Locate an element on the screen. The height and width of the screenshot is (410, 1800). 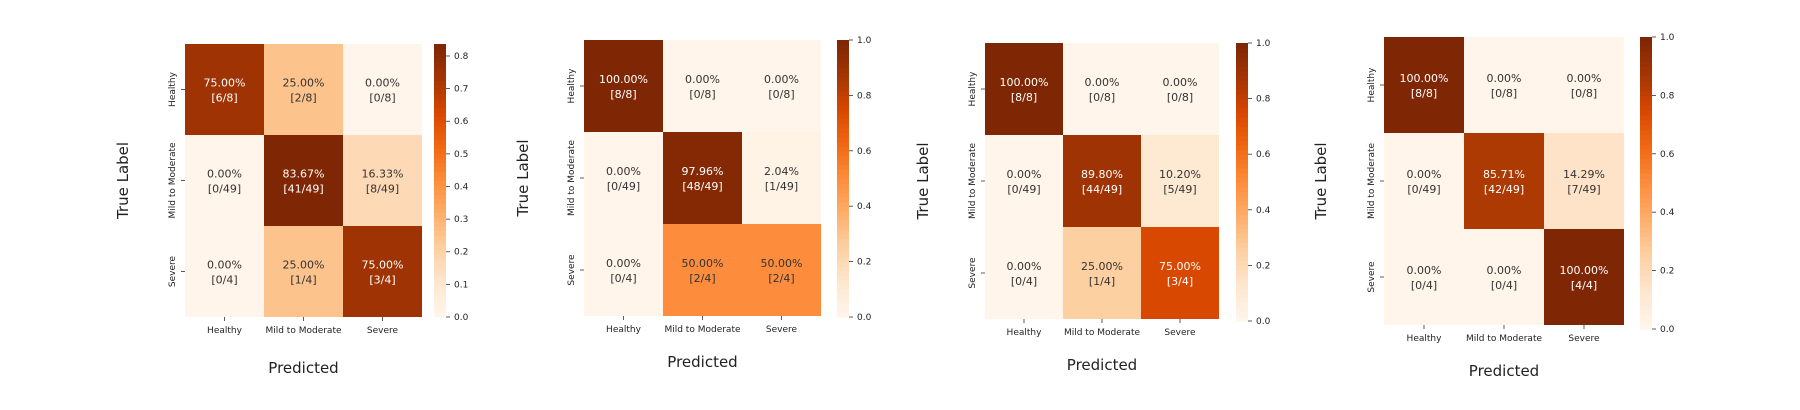
cell-count-label: [0/49] is located at coordinates (224, 189).